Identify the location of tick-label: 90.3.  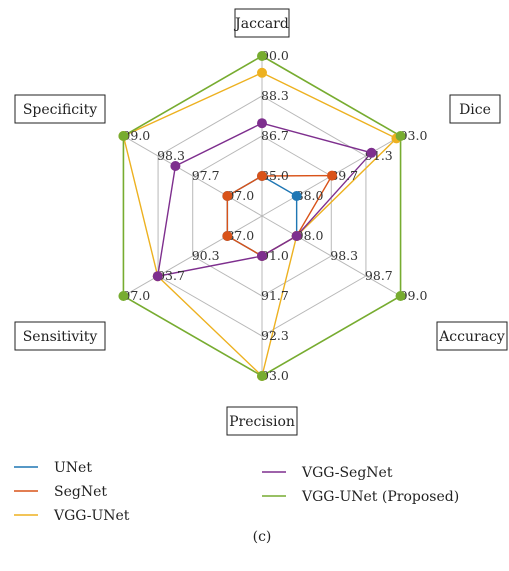
(206, 255).